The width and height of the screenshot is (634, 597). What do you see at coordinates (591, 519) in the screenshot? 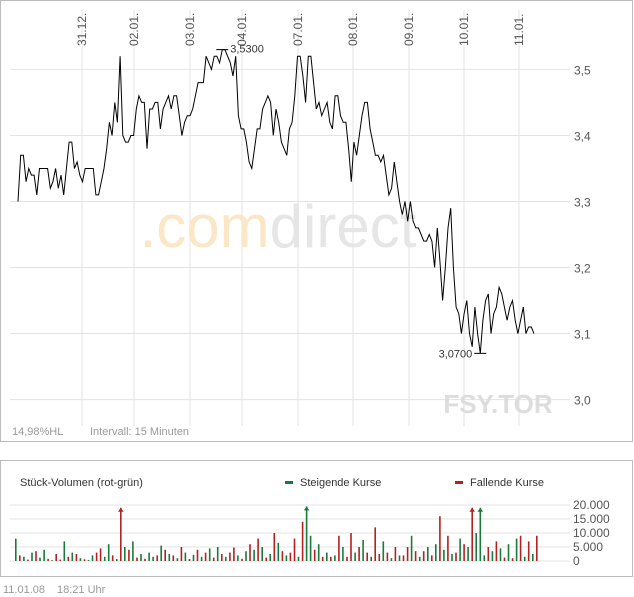
I see `volume-y-tick-label: 15.000` at bounding box center [591, 519].